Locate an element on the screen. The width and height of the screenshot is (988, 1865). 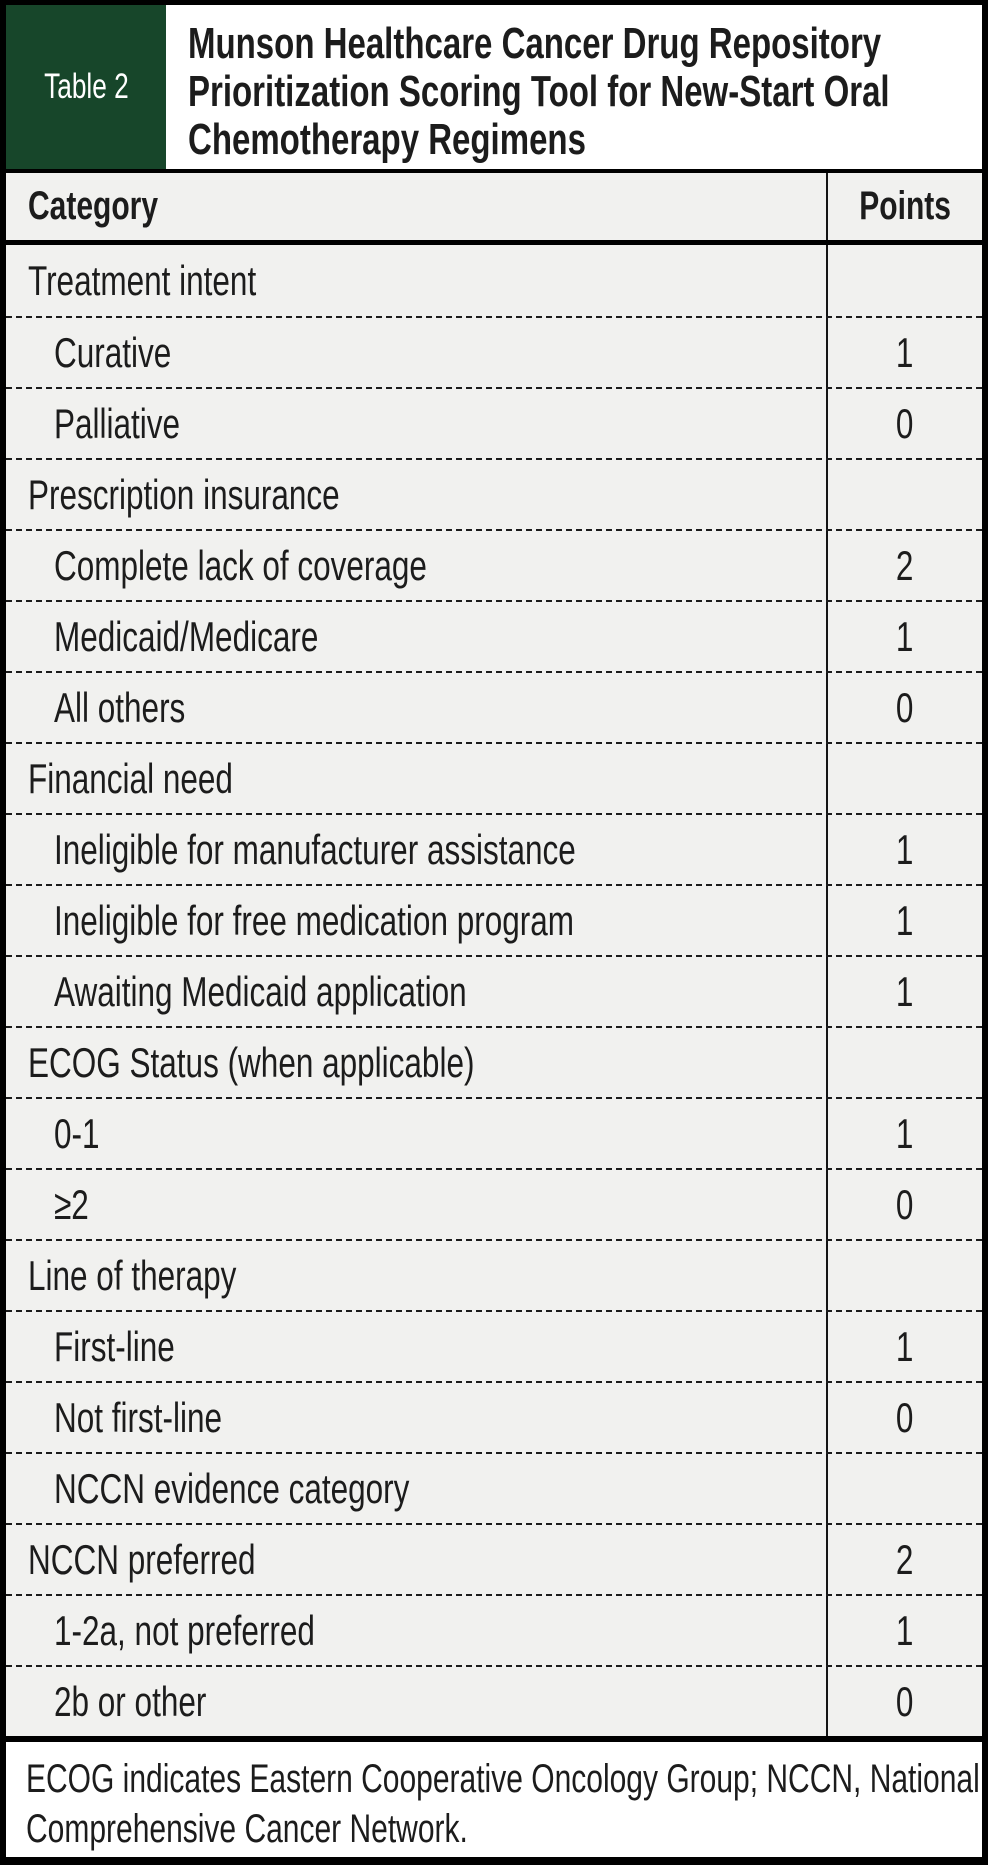
table-row-treatment-intent: Treatment intent is located at coordinates (494, 280).